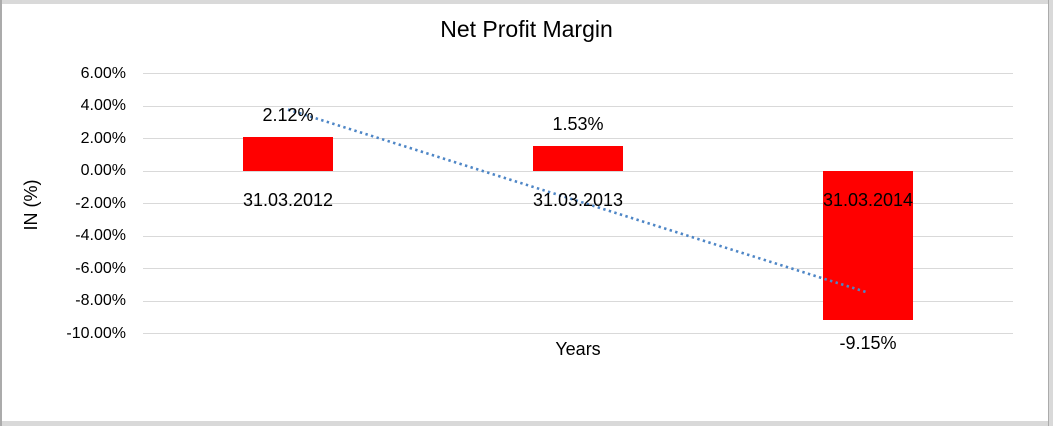 The width and height of the screenshot is (1053, 426). Describe the element at coordinates (526, 29) in the screenshot. I see `chart-title: Net Profit Margin` at that location.